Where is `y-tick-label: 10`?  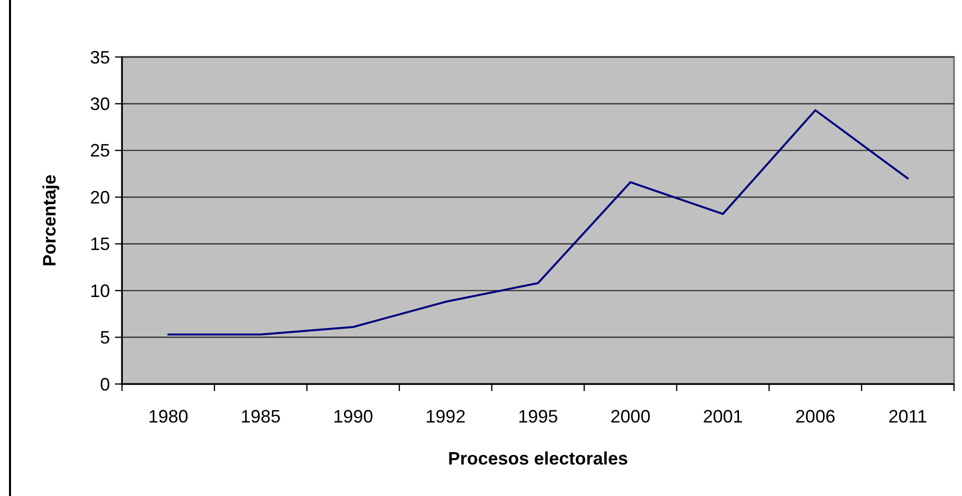
y-tick-label: 10 is located at coordinates (100, 290).